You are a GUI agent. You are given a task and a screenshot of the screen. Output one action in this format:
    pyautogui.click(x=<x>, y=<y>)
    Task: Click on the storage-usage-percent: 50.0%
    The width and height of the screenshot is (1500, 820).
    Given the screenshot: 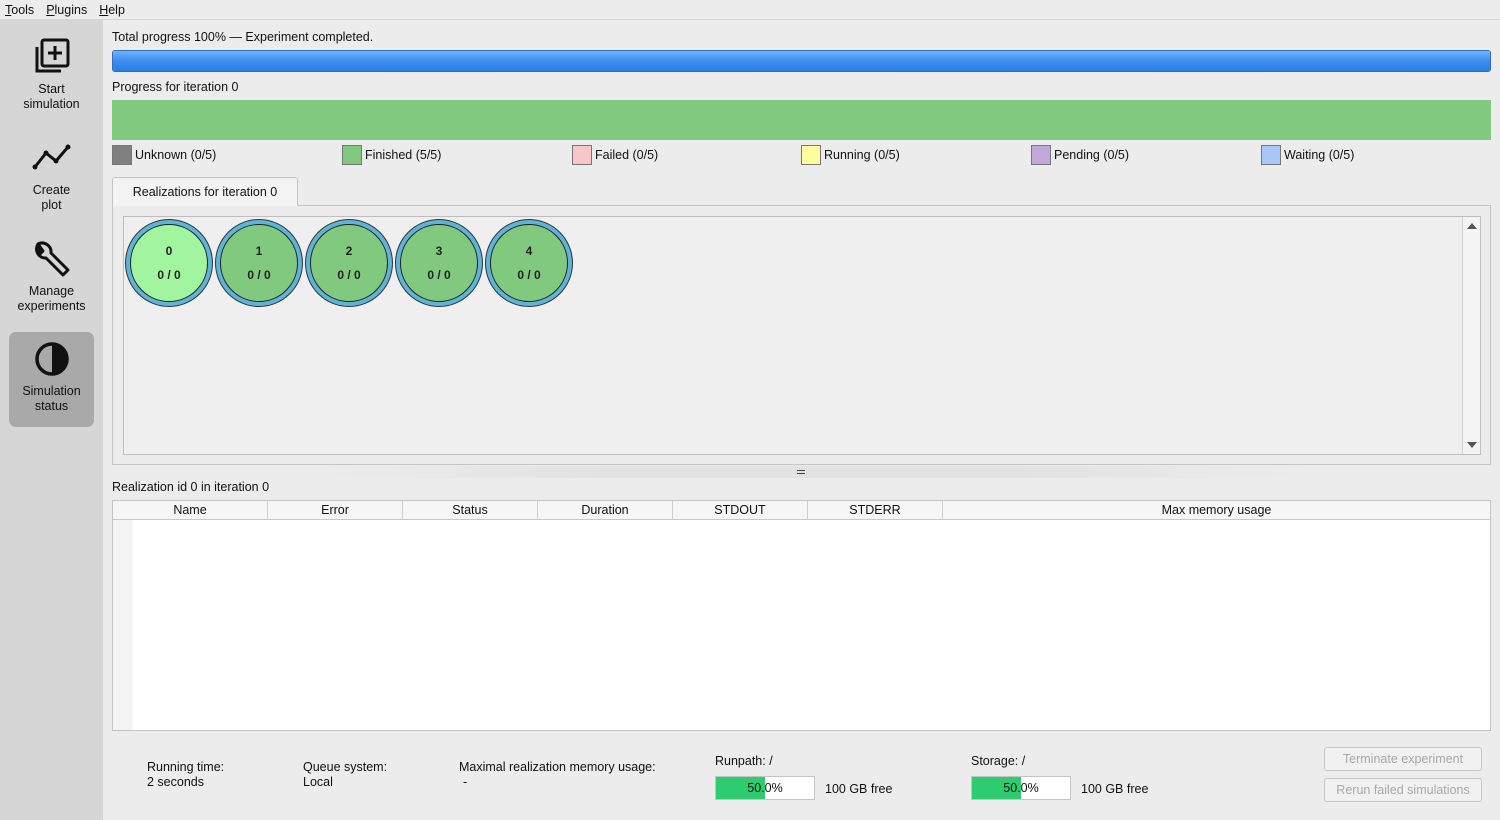 What is the action you would take?
    pyautogui.click(x=1021, y=788)
    